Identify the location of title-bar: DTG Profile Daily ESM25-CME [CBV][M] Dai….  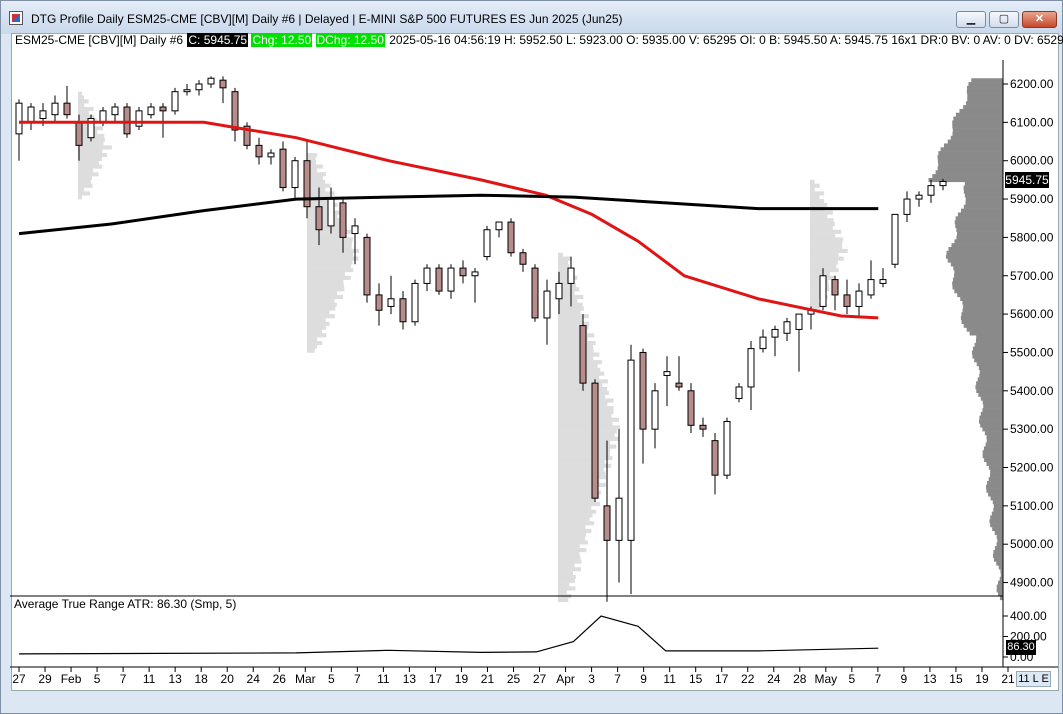
(531, 17).